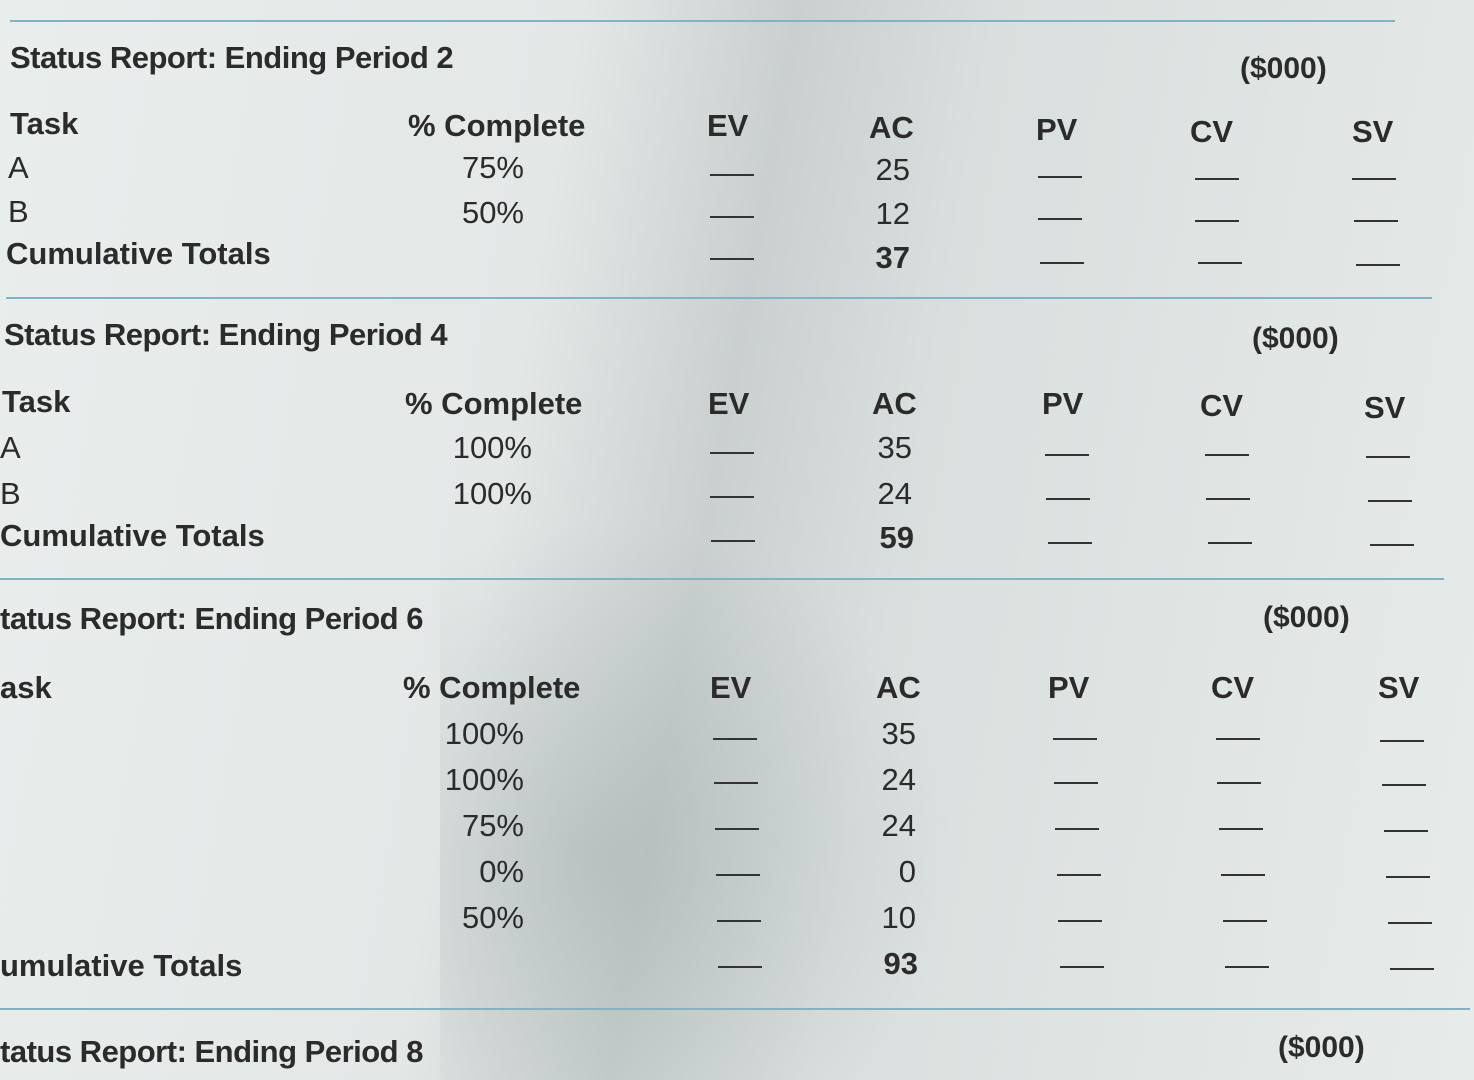 The height and width of the screenshot is (1080, 1474). Describe the element at coordinates (896, 537) in the screenshot. I see `ac-total: 59` at that location.